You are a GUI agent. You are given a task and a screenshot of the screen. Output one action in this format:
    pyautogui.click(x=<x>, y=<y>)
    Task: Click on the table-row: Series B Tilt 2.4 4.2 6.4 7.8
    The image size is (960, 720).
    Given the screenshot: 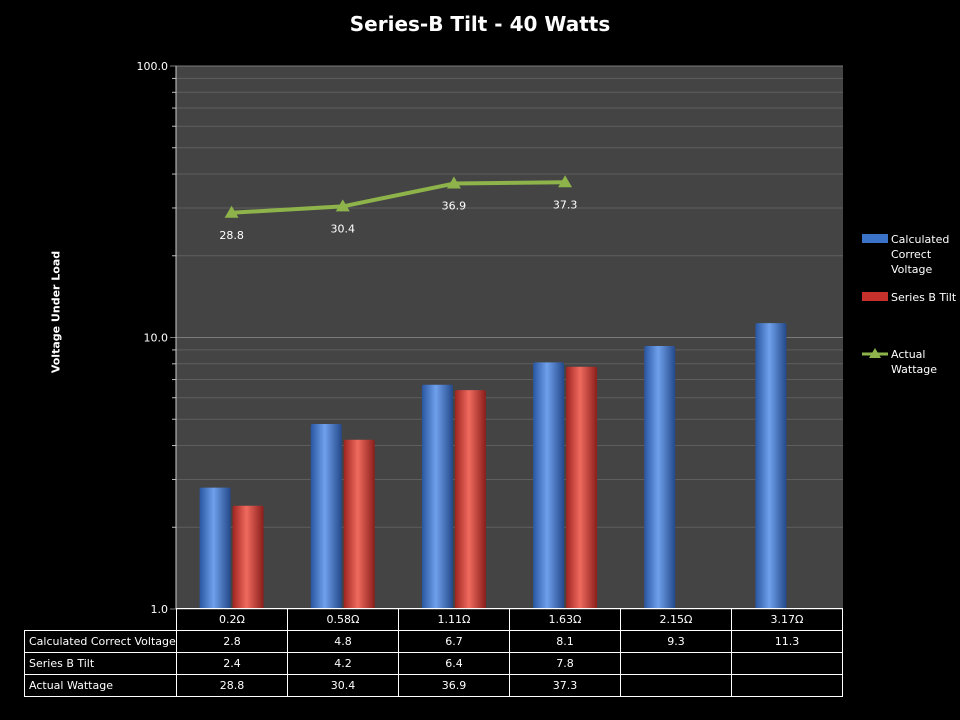 What is the action you would take?
    pyautogui.click(x=433, y=663)
    